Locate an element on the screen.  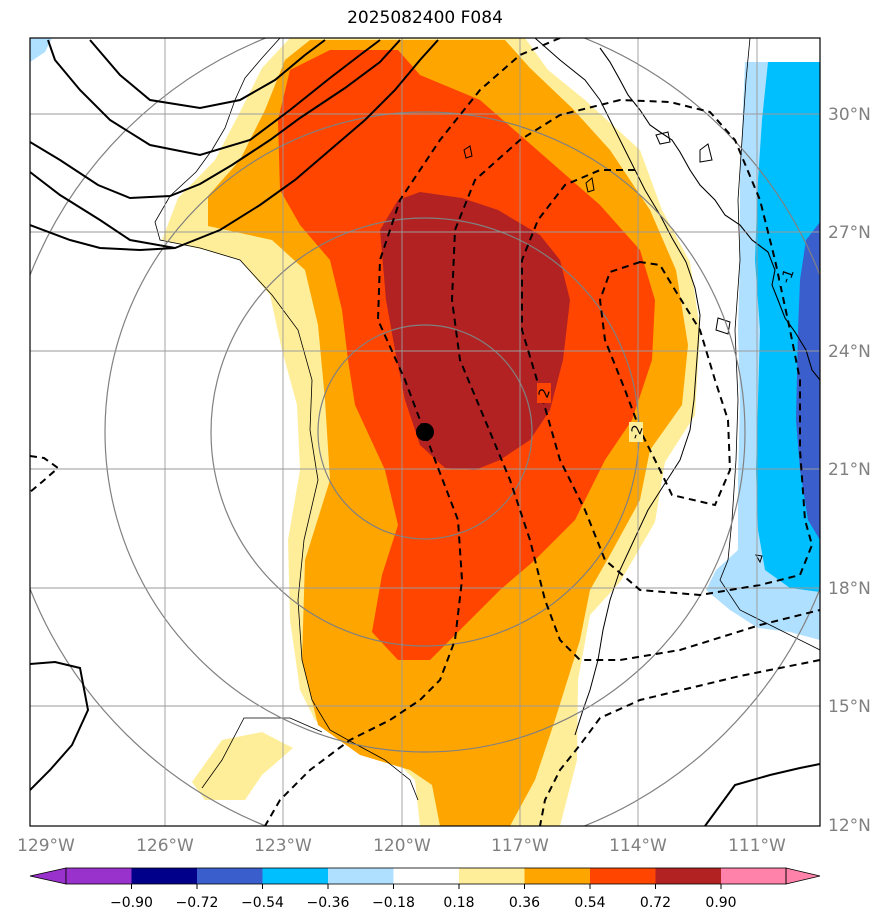
lat-tick-label: 12°N is located at coordinates (849, 826).